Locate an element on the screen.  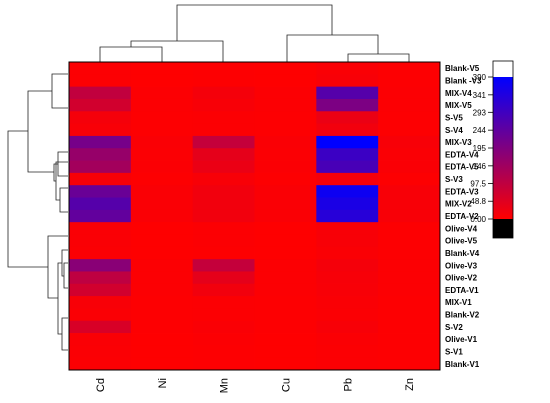
row-label: EDTA-V2 is located at coordinates (462, 216).